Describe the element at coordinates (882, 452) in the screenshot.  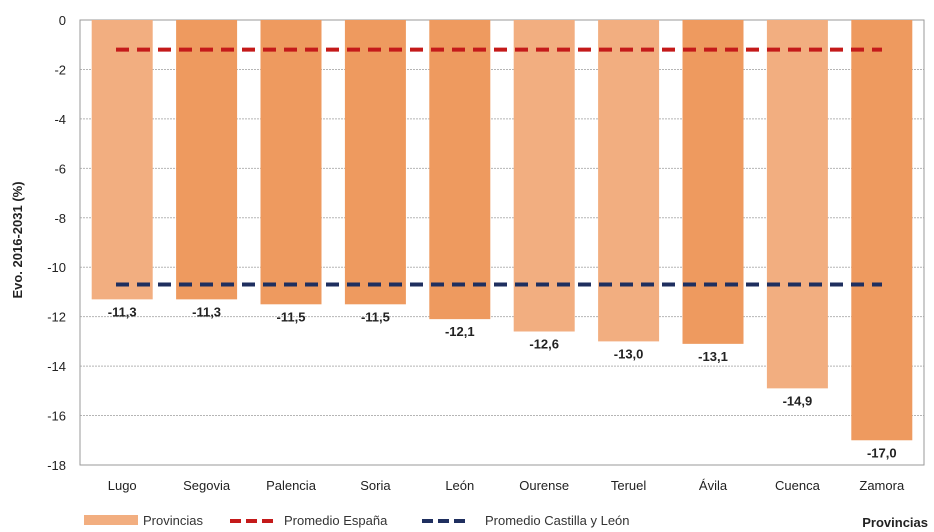
I see `data-label: -17,0` at that location.